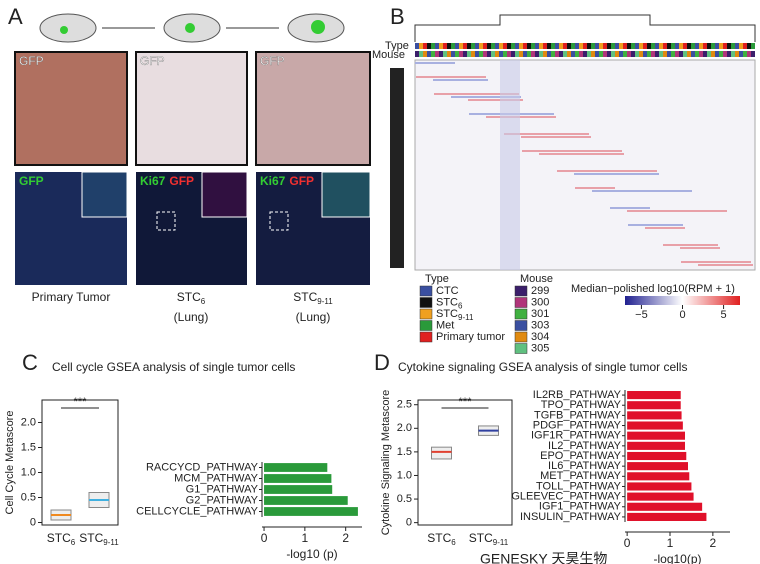  What do you see at coordinates (441, 453) in the screenshot?
I see `box` at bounding box center [441, 453].